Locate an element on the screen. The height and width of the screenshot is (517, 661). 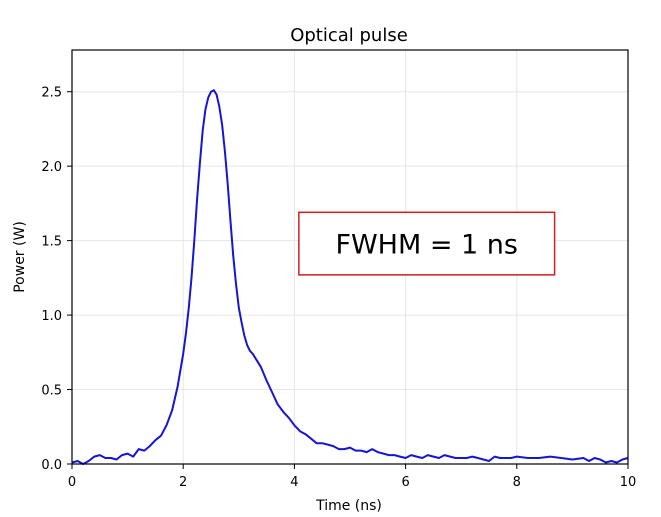
x-tick-label: 8 is located at coordinates (517, 482).